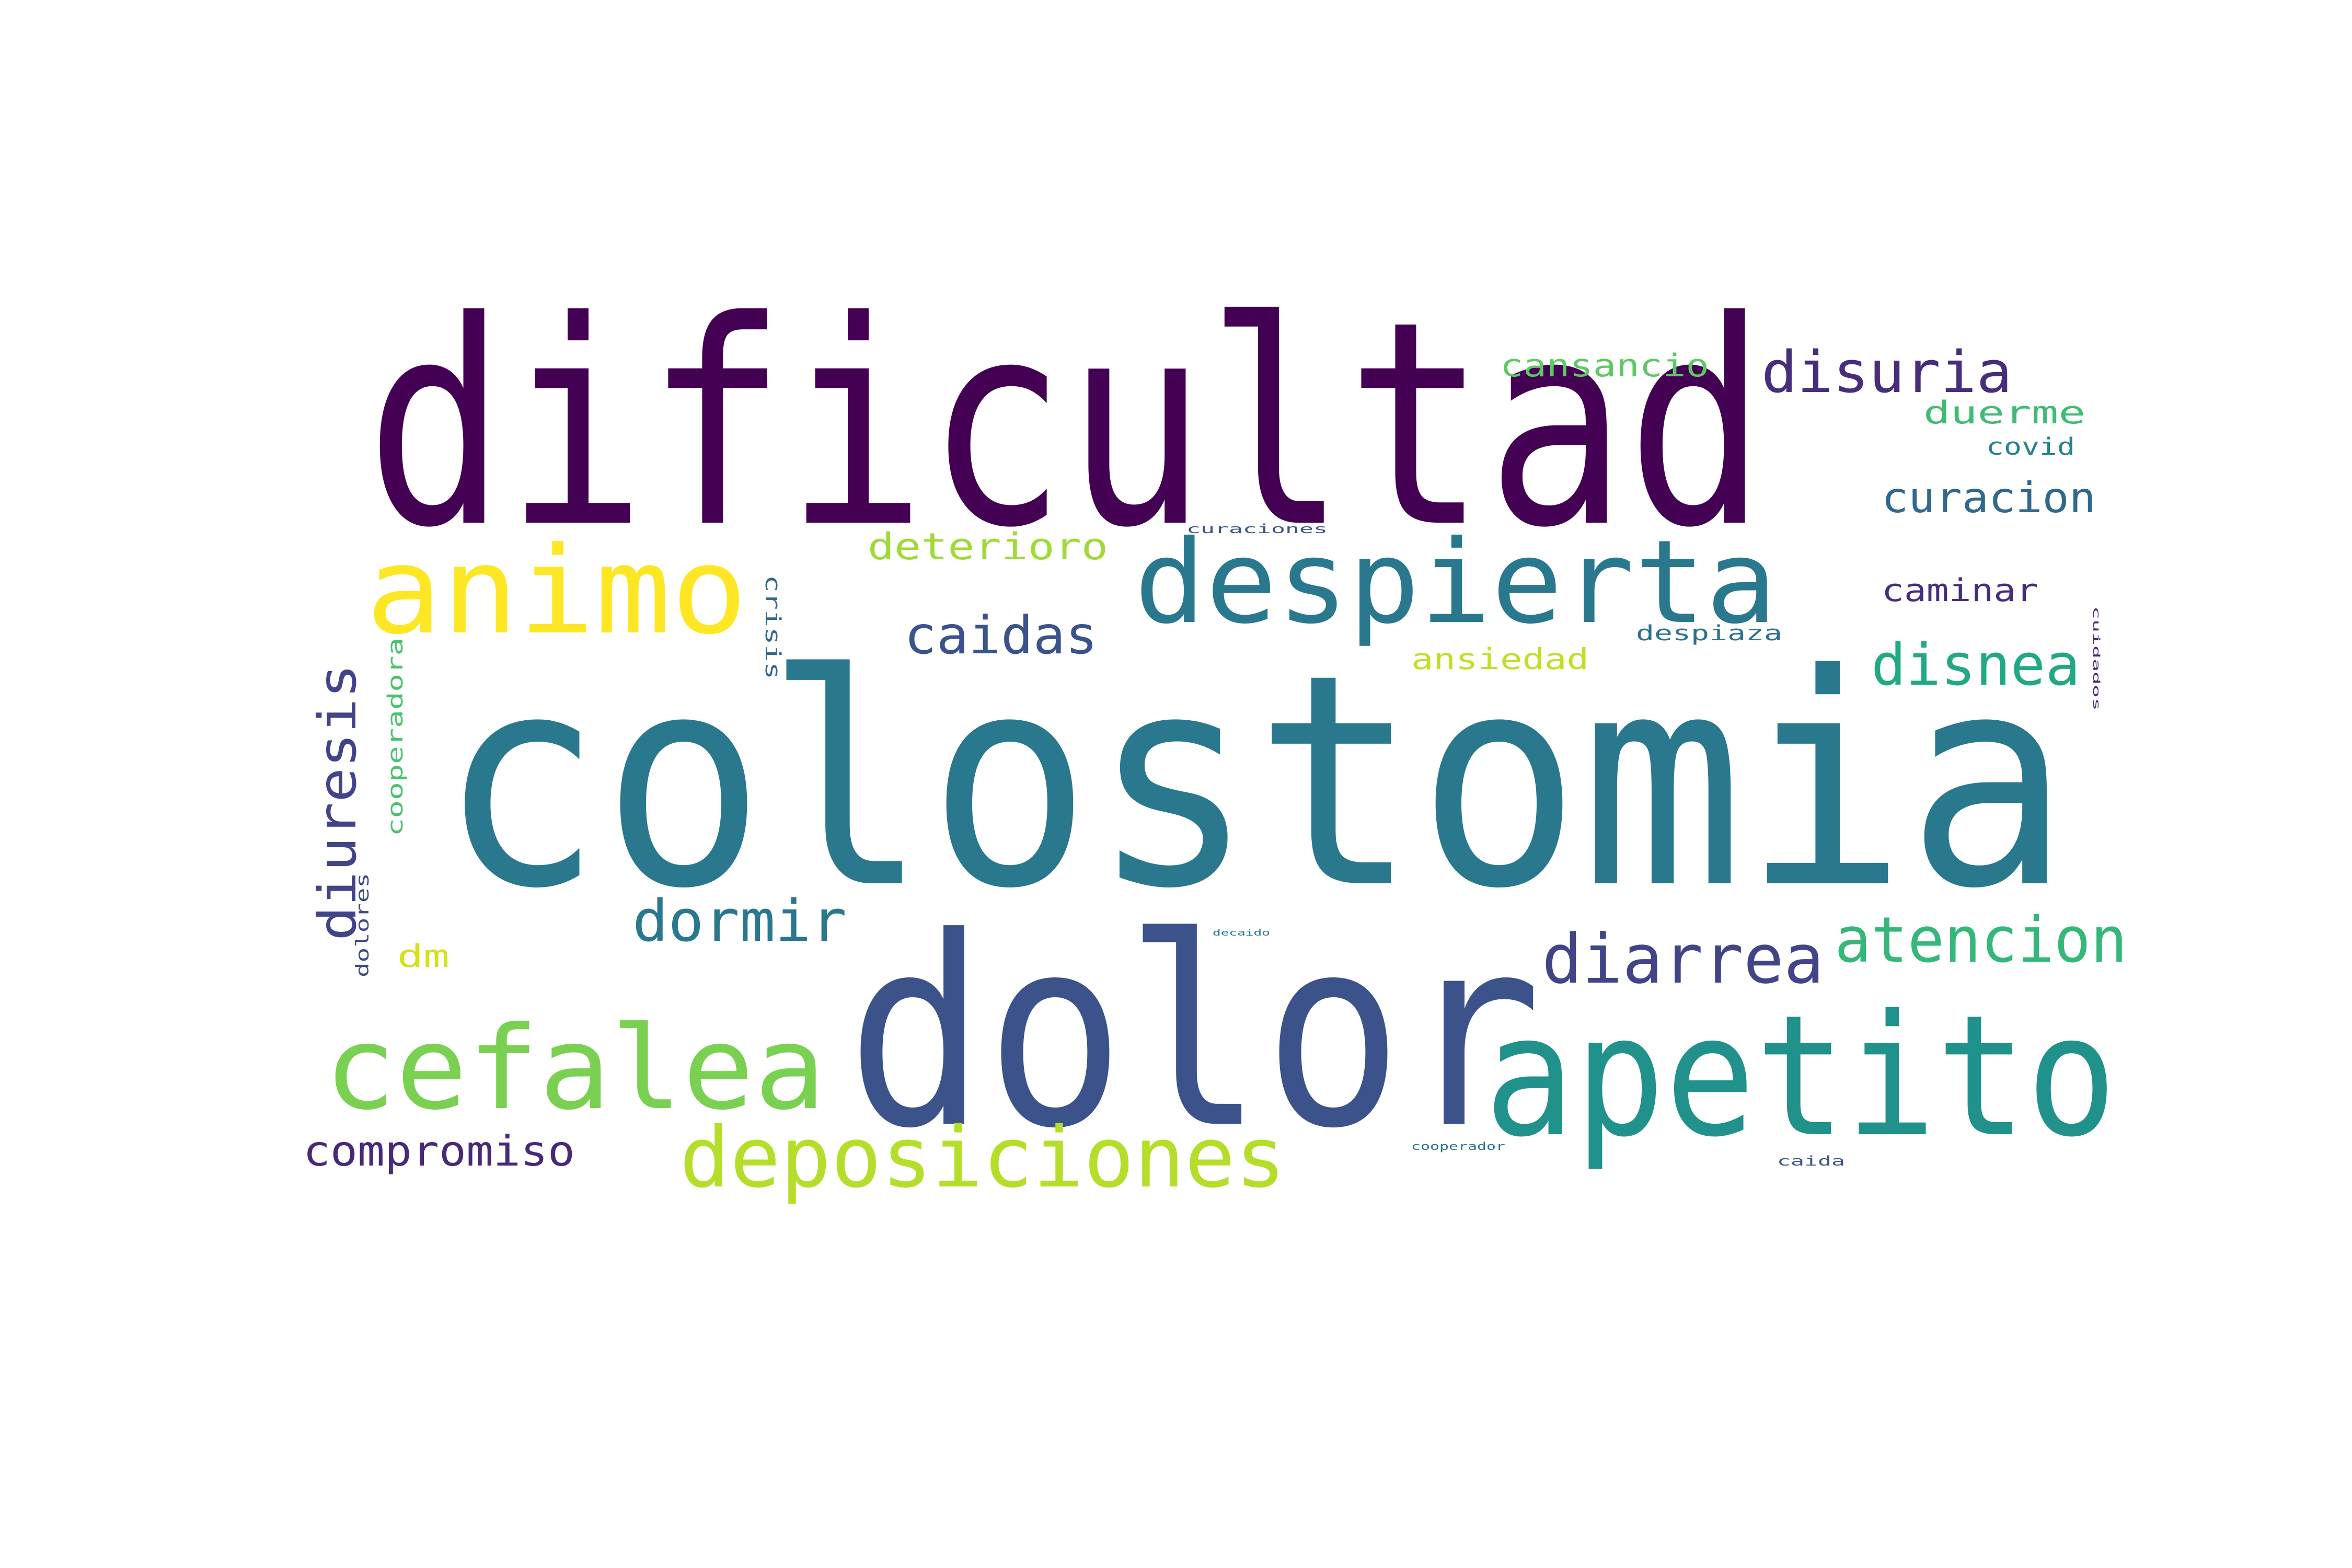  Describe the element at coordinates (1709, 633) in the screenshot. I see `word-despiaza: despiaza` at that location.